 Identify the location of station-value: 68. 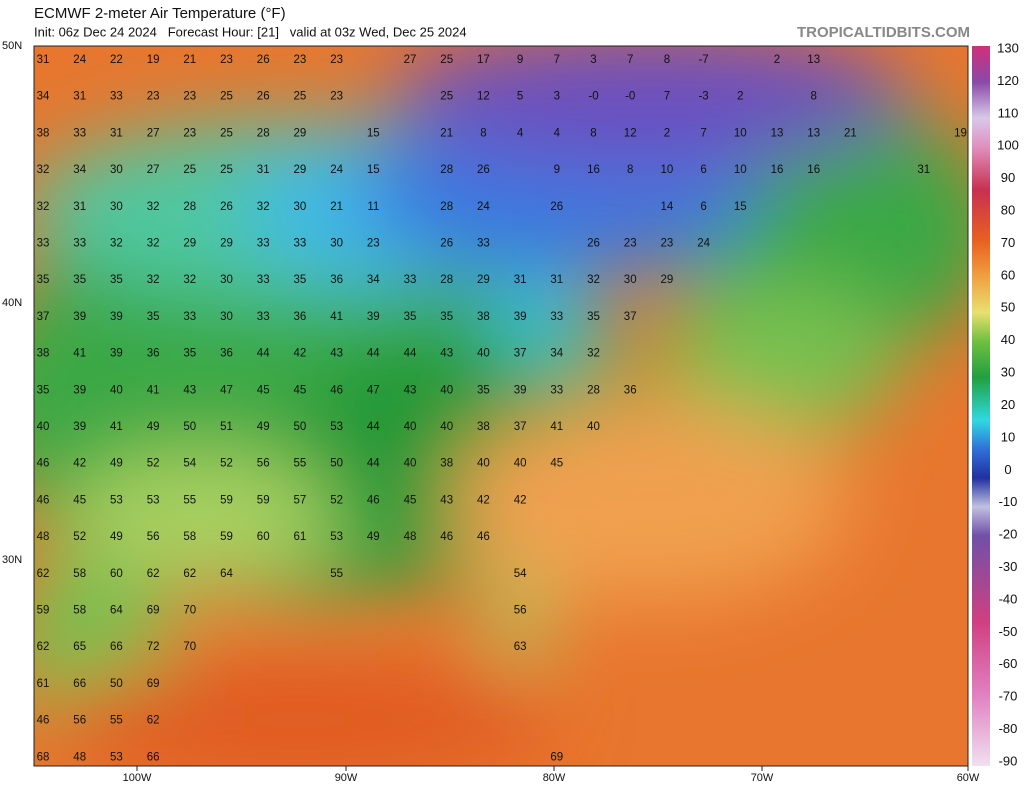
(43, 757).